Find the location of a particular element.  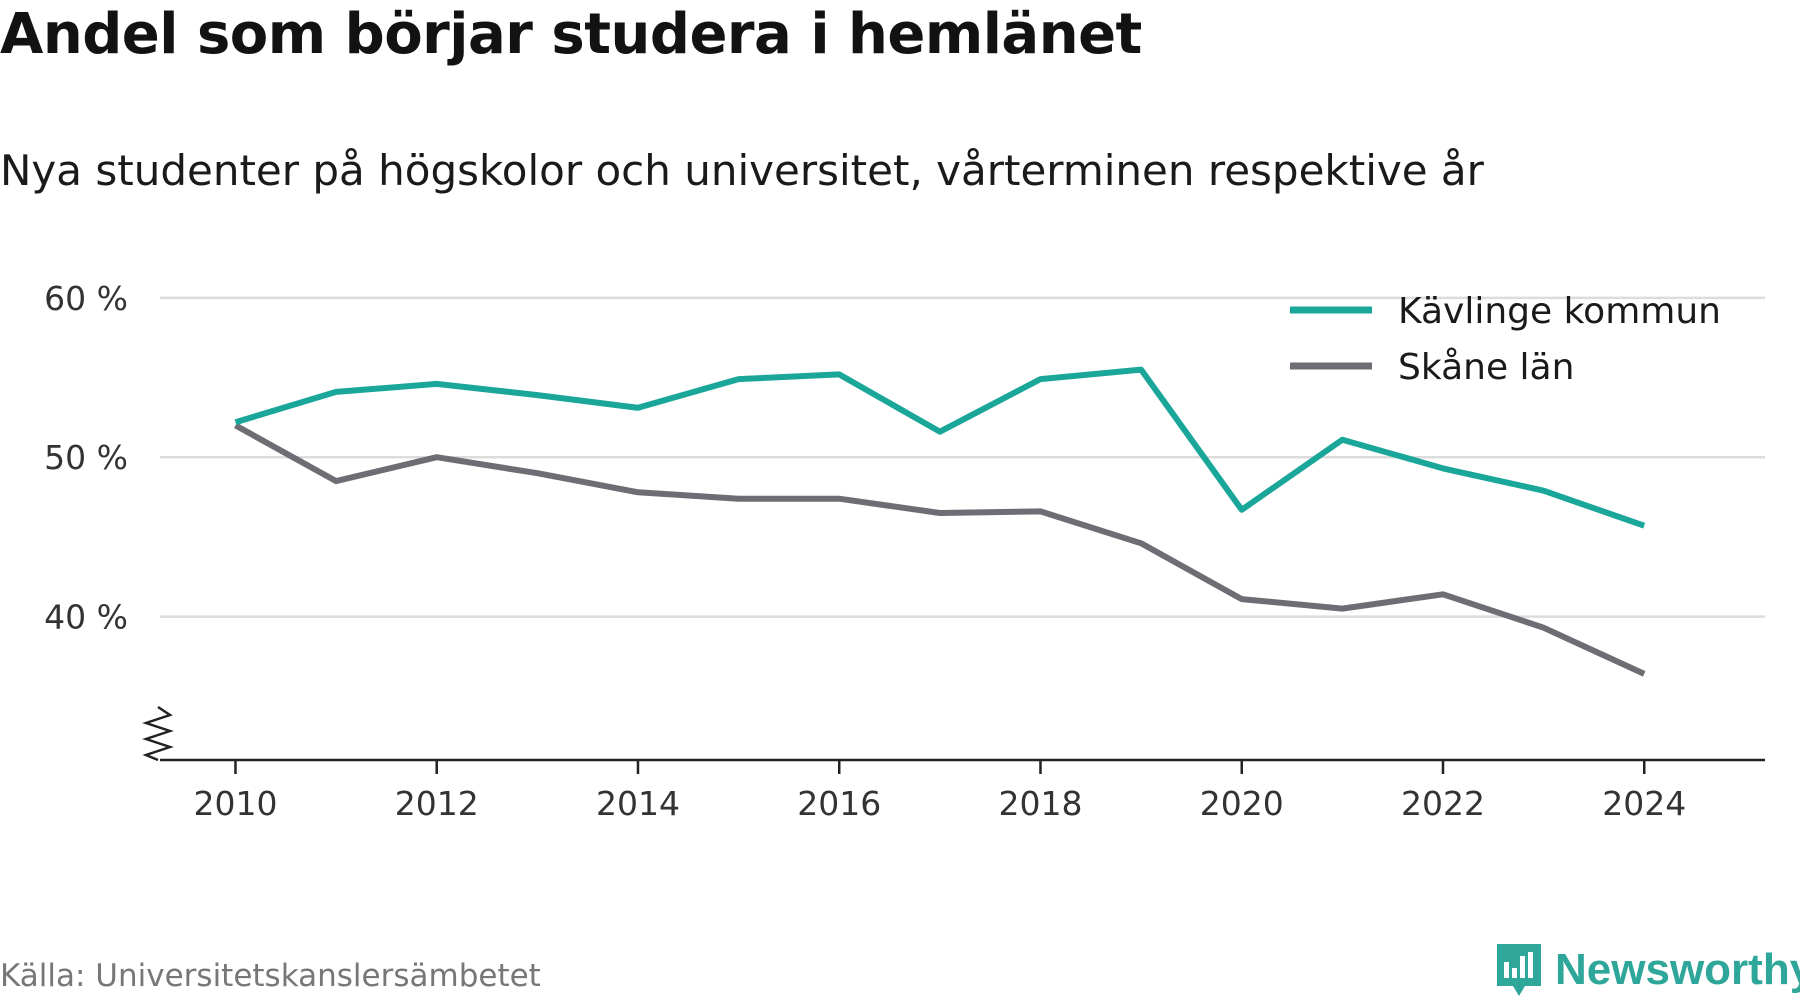

brand-logo: Newsworthy is located at coordinates (1646, 970).